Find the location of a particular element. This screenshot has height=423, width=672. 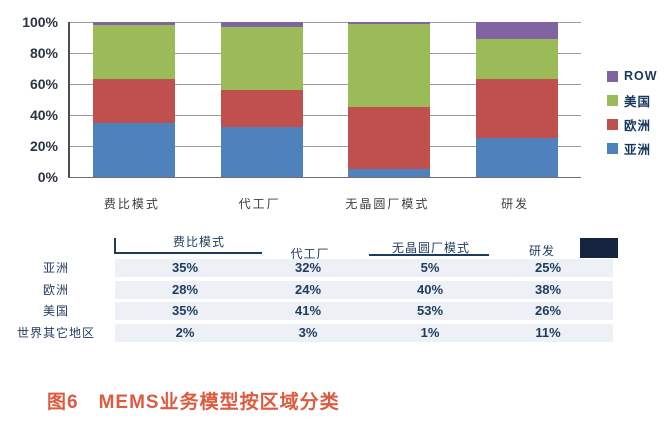

table-cell: 2% is located at coordinates (185, 332).